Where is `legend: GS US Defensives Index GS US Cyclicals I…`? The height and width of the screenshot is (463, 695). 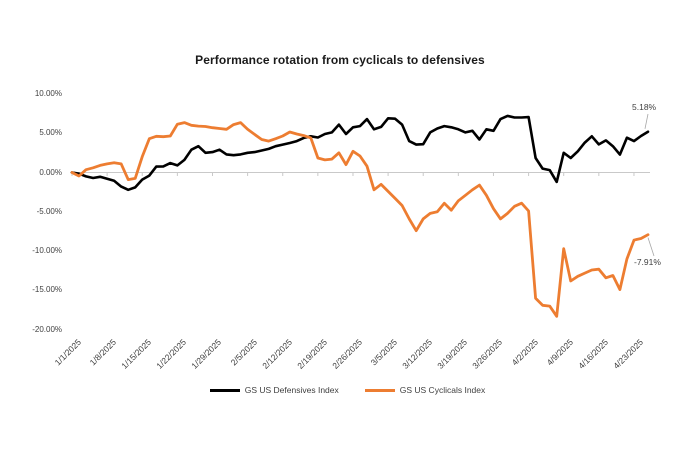 legend: GS US Defensives Index GS US Cyclicals I… is located at coordinates (347, 390).